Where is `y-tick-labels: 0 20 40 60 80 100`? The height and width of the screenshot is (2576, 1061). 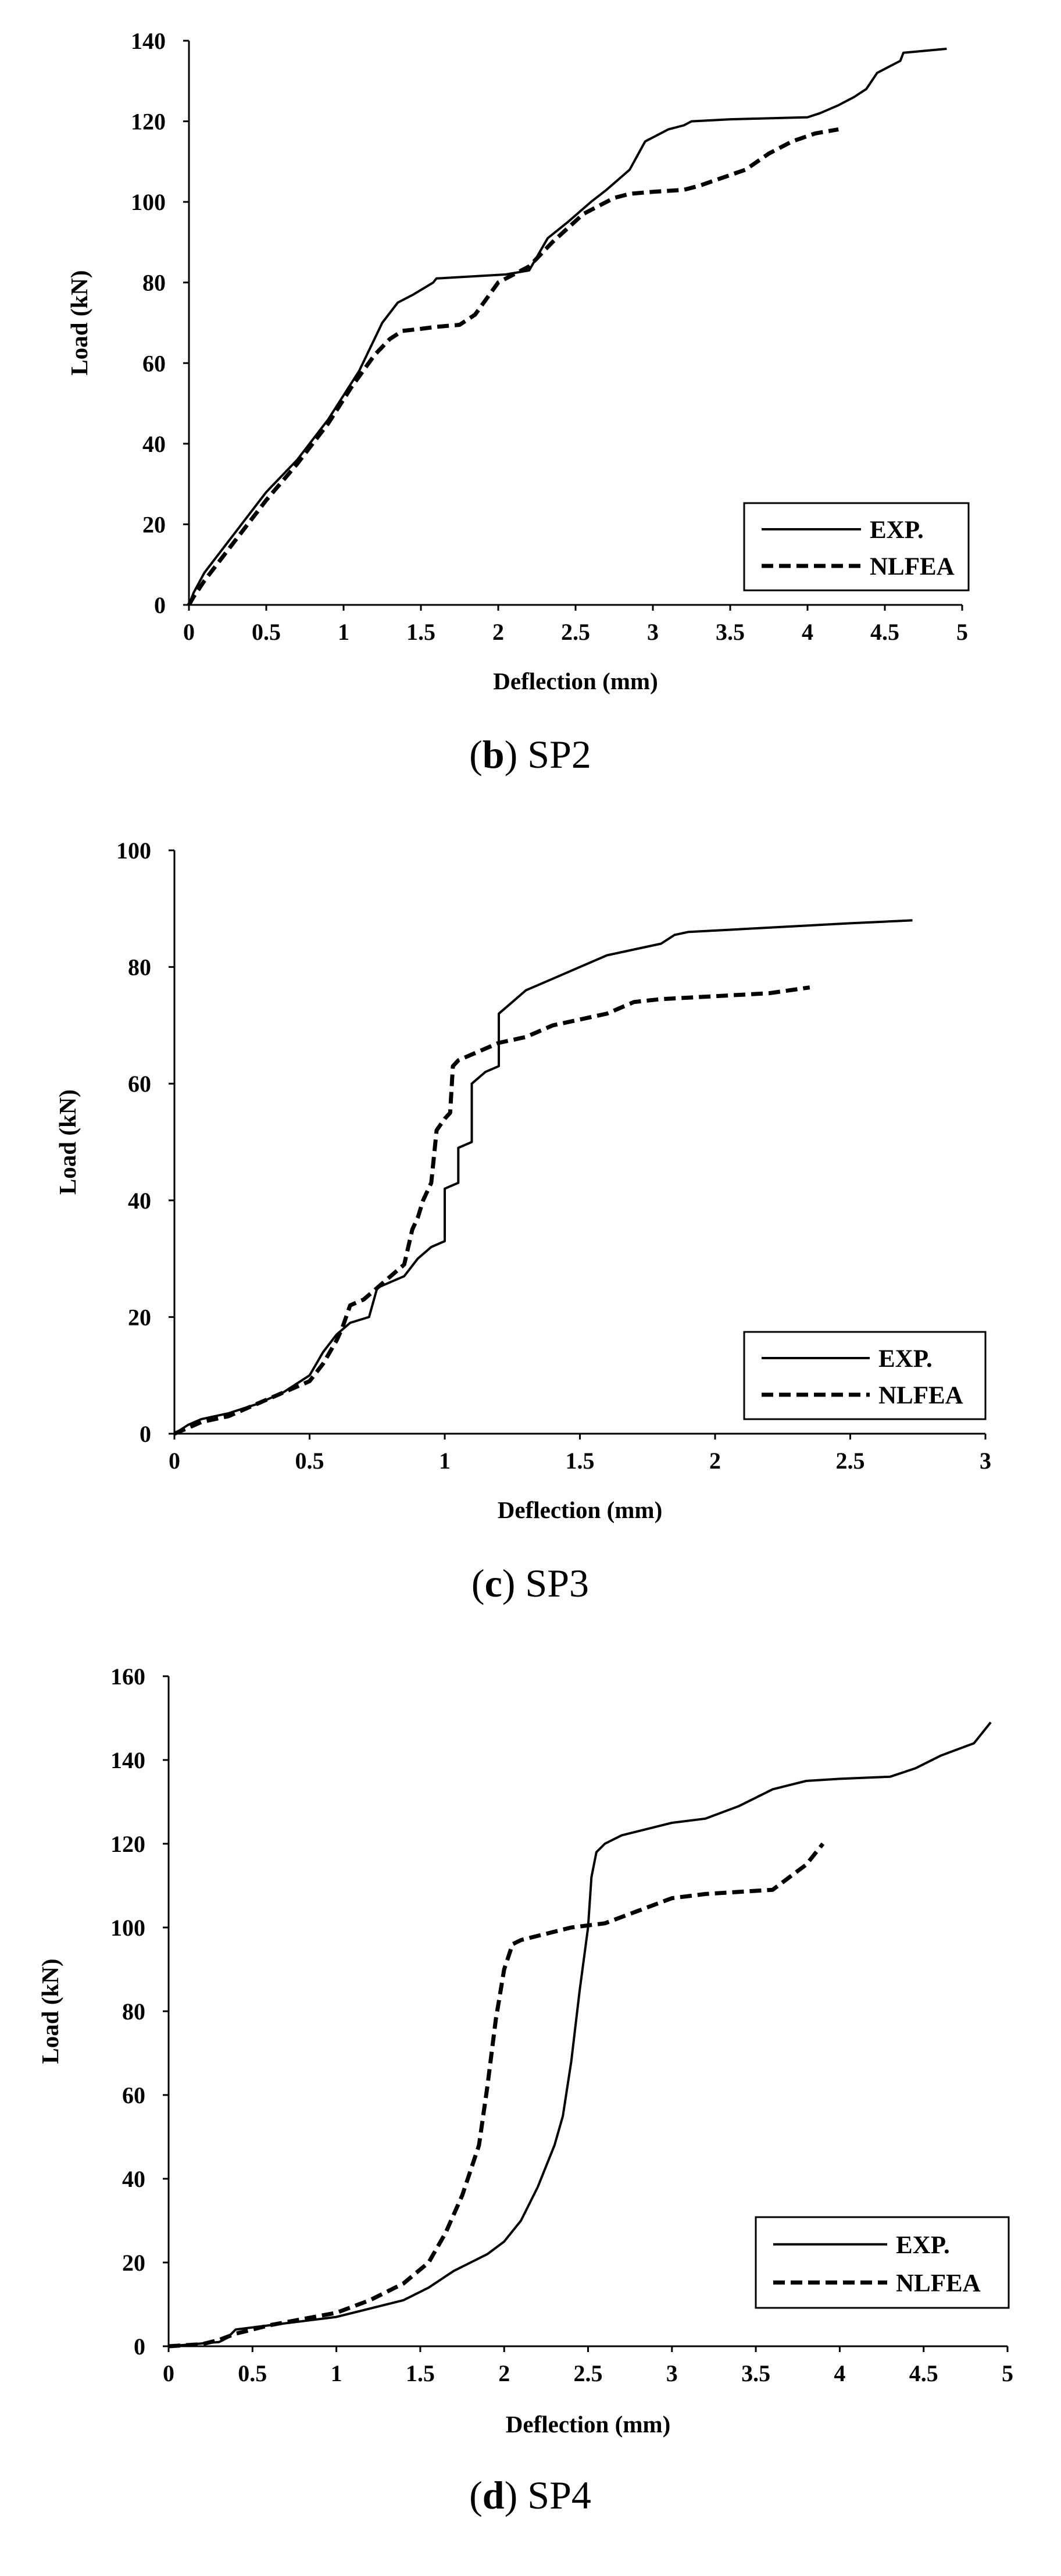
y-tick-labels: 0 20 40 60 80 100 is located at coordinates (145, 1142).